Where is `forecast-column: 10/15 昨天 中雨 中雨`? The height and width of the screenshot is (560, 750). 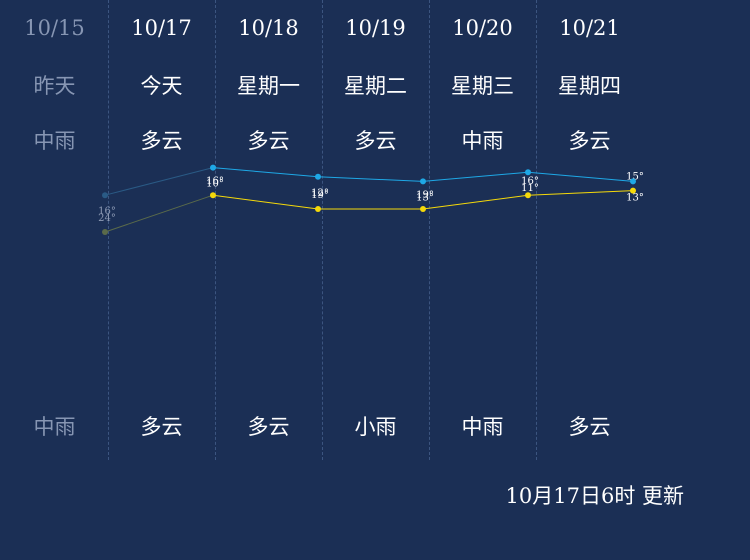
forecast-column: 10/15 昨天 中雨 中雨 is located at coordinates (55, 230).